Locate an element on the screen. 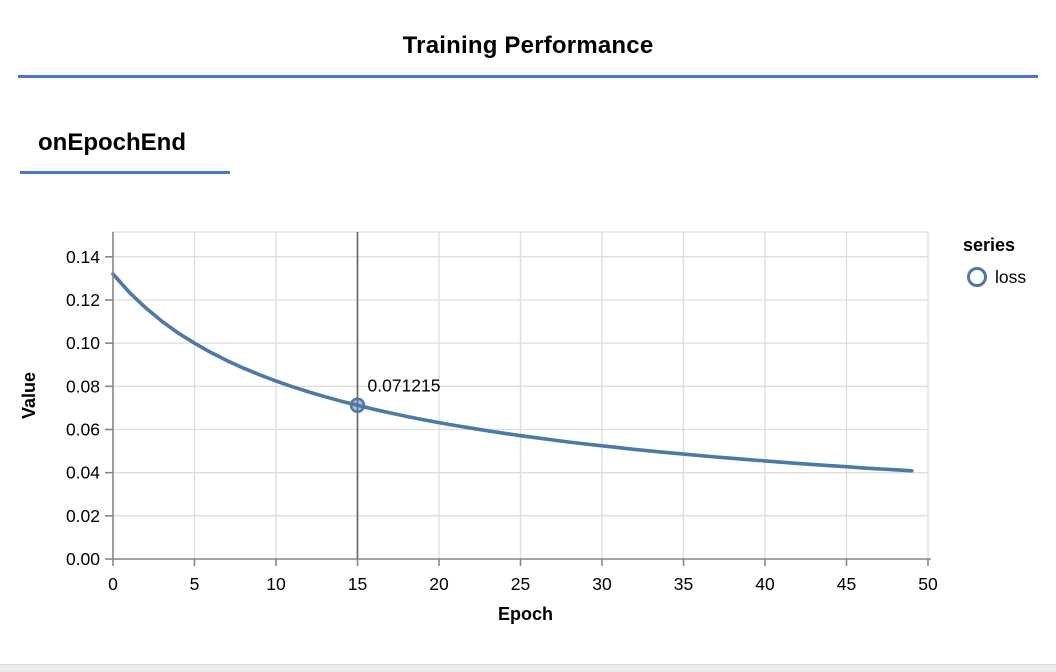 The image size is (1056, 672). x-tick-label: 30 is located at coordinates (602, 584).